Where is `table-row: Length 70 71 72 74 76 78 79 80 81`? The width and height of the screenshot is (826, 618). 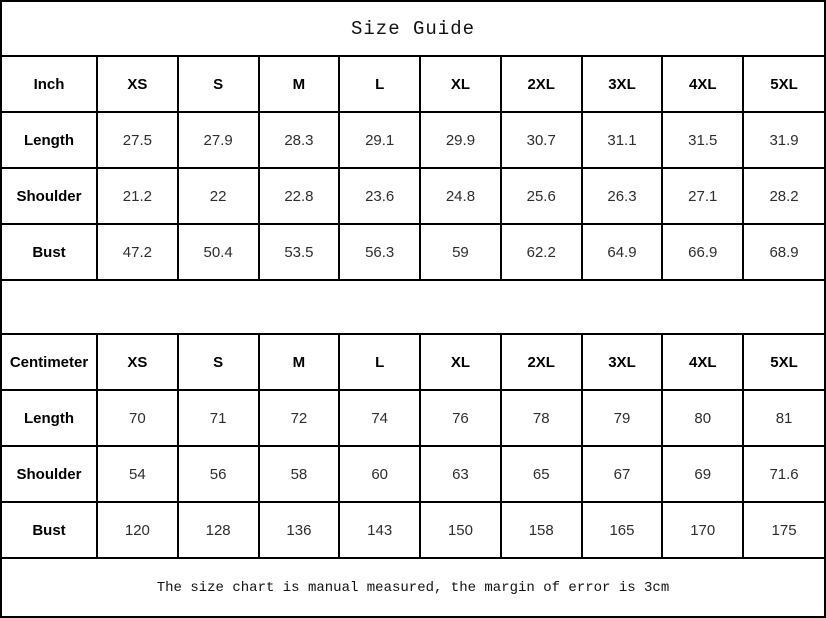
table-row: Length 70 71 72 74 76 78 79 80 81 is located at coordinates (413, 418).